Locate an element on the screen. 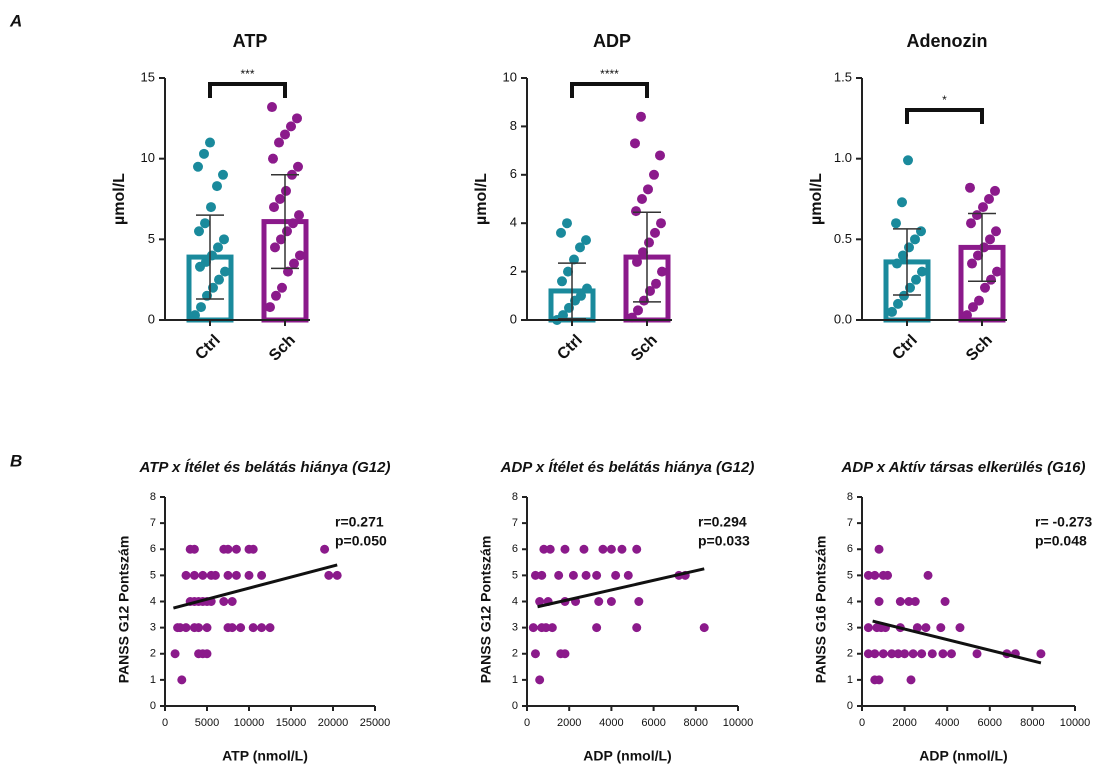 Image resolution: width=1119 pixels, height=767 pixels. panel-label: A is located at coordinates (15, 20).